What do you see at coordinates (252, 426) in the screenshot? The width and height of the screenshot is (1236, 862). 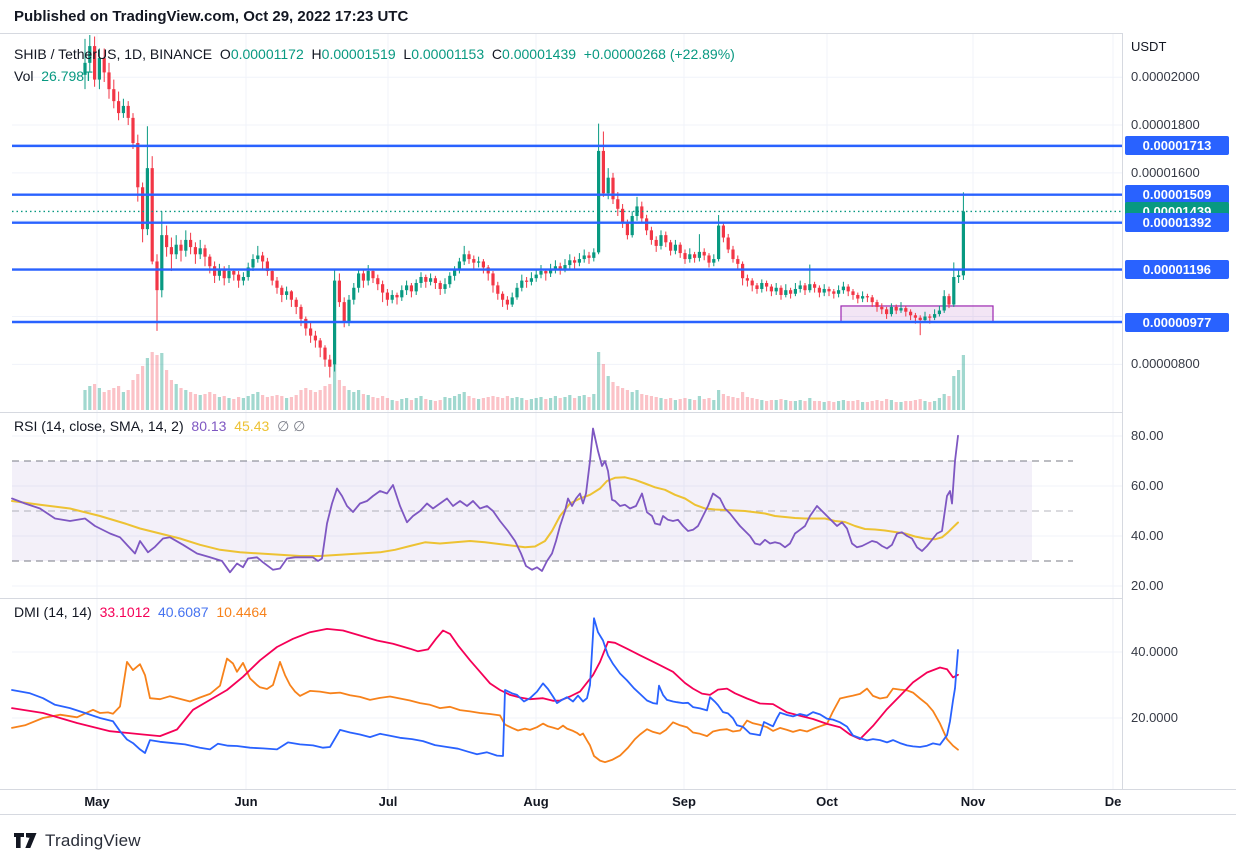 I see `rsi-ma-value: 45.43` at bounding box center [252, 426].